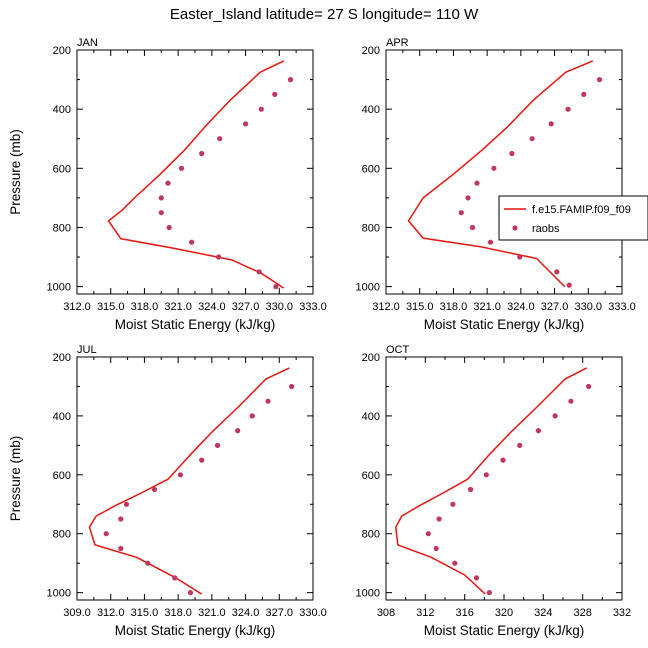 This screenshot has height=648, width=648. I want to click on legend-box, so click(573, 218).